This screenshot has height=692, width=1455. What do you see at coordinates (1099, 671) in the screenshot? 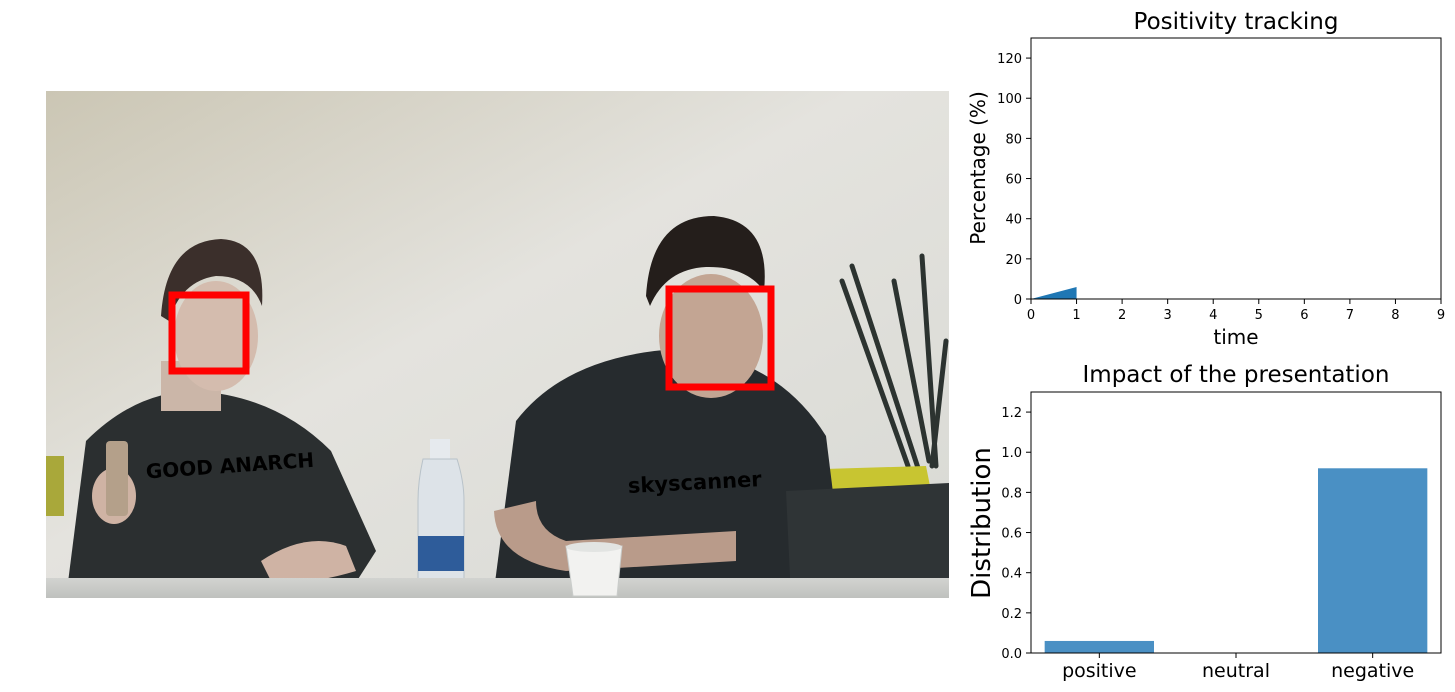
I see `x-tick-label: positive` at bounding box center [1099, 671].